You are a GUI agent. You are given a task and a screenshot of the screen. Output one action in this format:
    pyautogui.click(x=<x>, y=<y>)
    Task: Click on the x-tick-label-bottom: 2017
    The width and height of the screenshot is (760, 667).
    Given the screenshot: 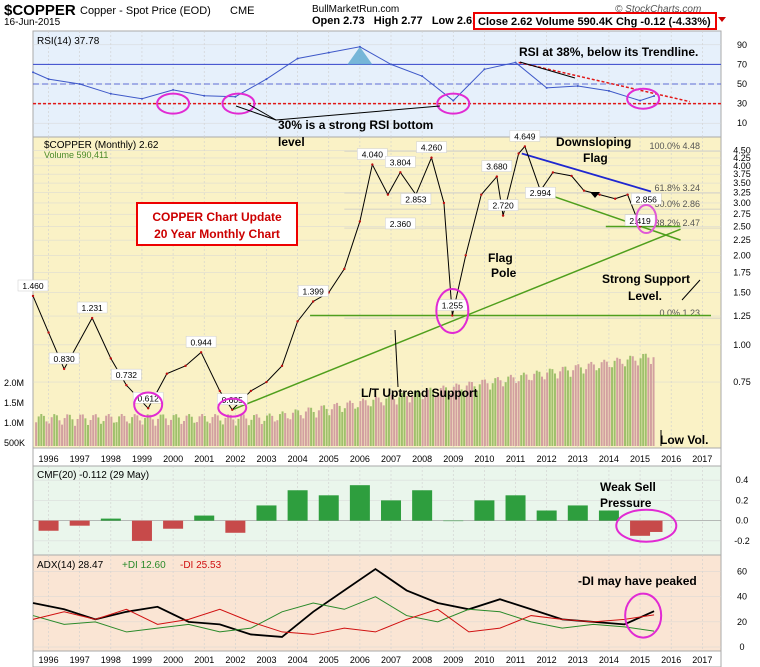 What is the action you would take?
    pyautogui.click(x=702, y=660)
    